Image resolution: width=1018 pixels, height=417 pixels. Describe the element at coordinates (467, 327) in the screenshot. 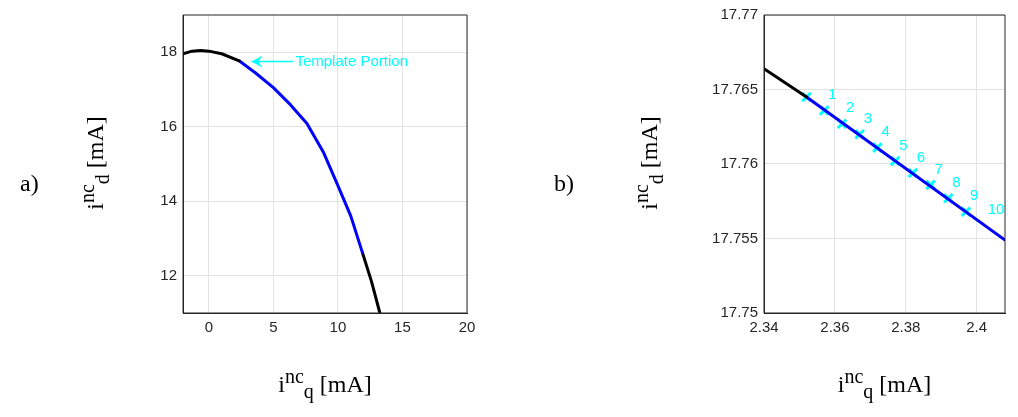

I see `x-tick-label: 20` at that location.